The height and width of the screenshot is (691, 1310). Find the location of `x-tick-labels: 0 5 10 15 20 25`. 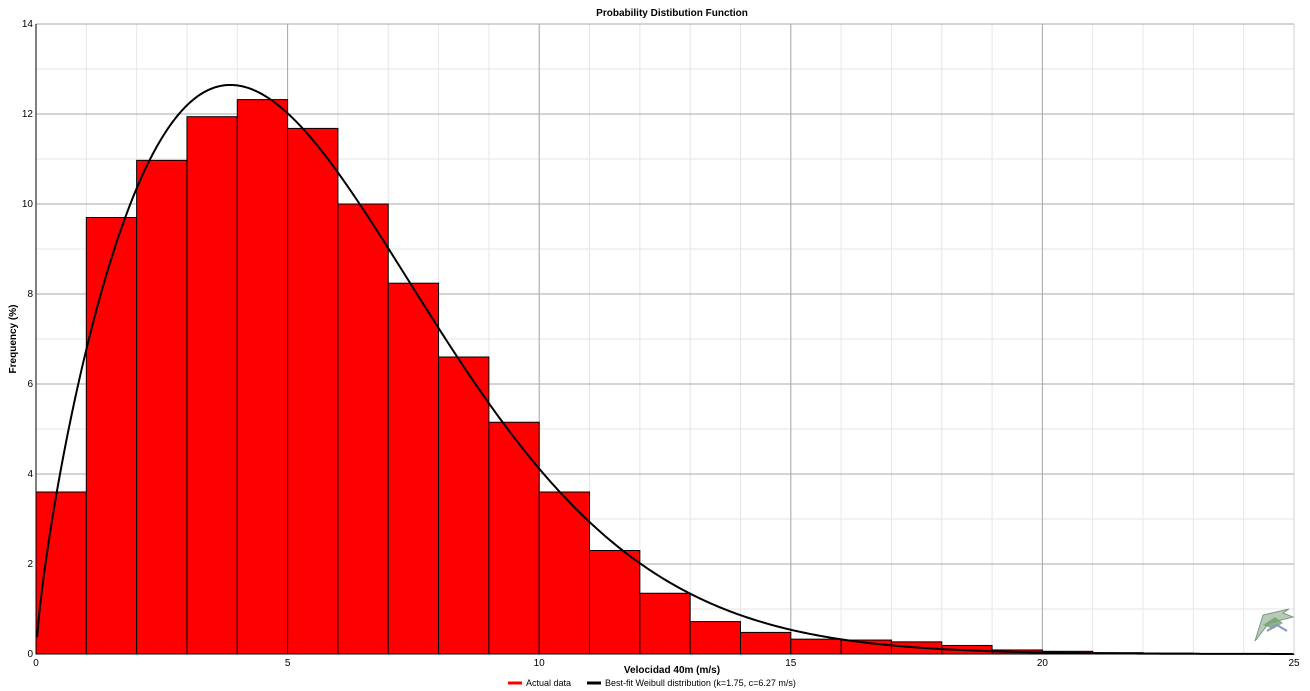

x-tick-labels: 0 5 10 15 20 25 is located at coordinates (666, 663).